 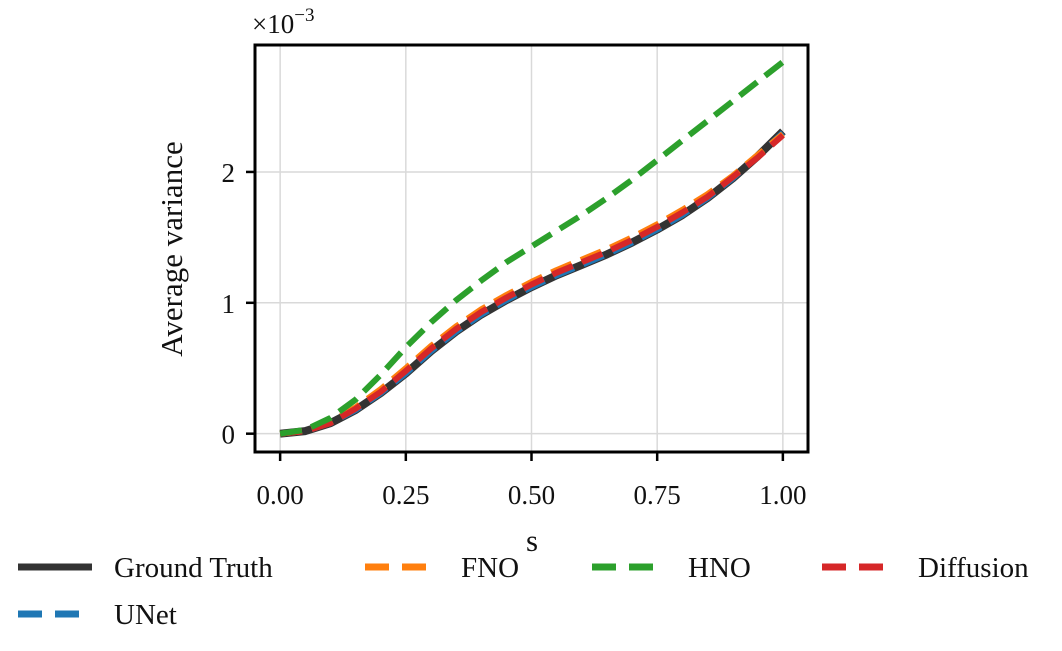 What do you see at coordinates (782, 495) in the screenshot?
I see `x-tick-label: 1.00` at bounding box center [782, 495].